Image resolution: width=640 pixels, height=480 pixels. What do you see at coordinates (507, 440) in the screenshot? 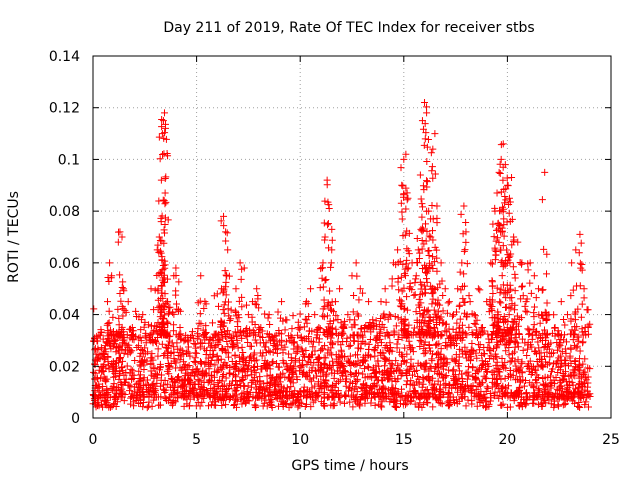
I see `x-tick-label: 20` at bounding box center [507, 440].